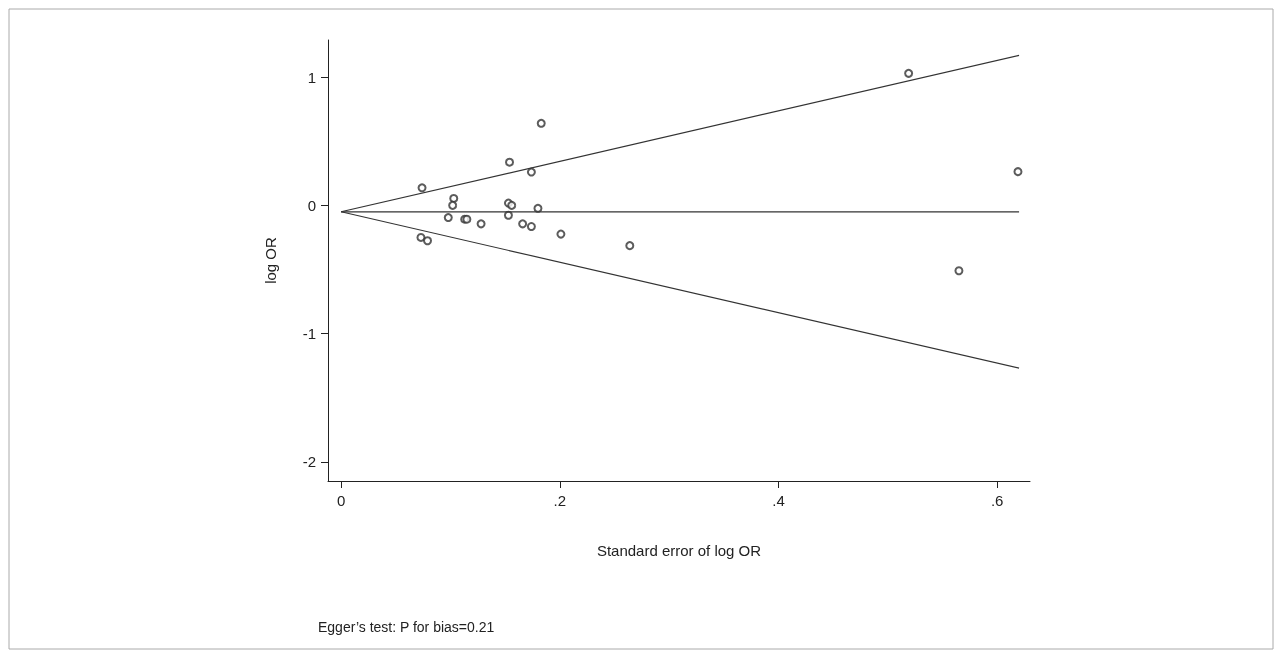 Image resolution: width=1284 pixels, height=654 pixels. What do you see at coordinates (997, 500) in the screenshot?
I see `x-tick-label: .6` at bounding box center [997, 500].